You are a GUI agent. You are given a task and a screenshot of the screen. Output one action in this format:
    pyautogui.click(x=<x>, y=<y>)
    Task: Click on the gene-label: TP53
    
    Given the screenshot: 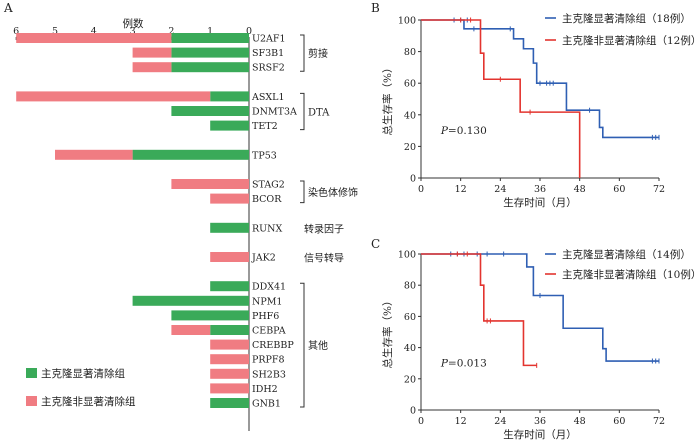 What is the action you would take?
    pyautogui.click(x=264, y=155)
    